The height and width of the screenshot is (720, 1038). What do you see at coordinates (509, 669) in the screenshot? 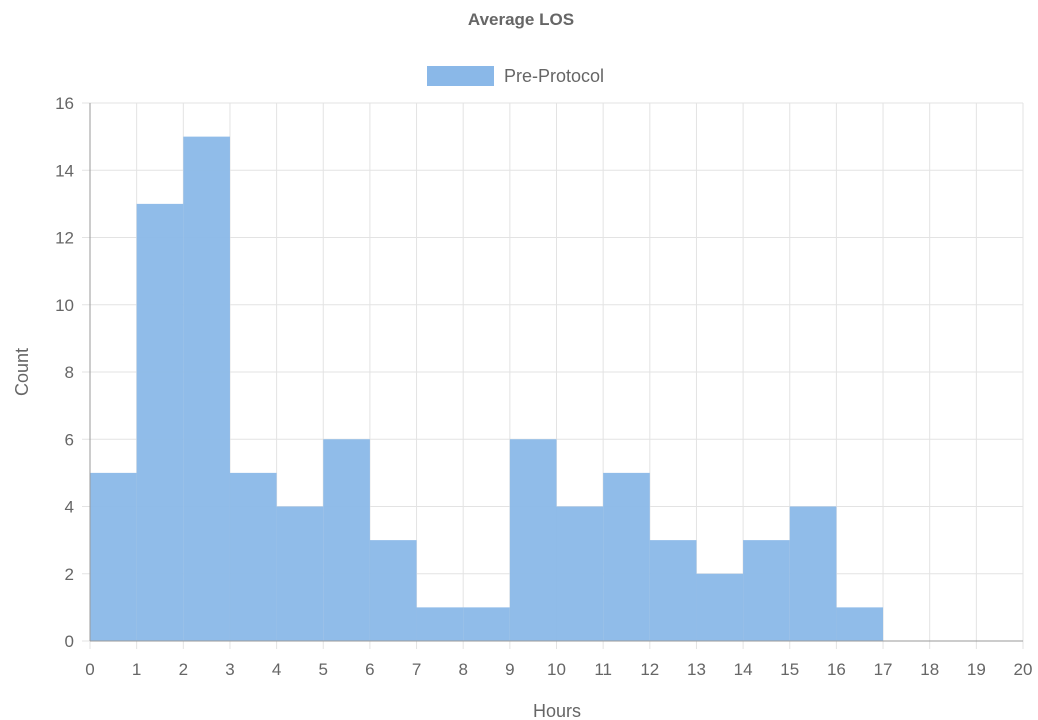
I see `x-tick-label: 9` at bounding box center [509, 669].